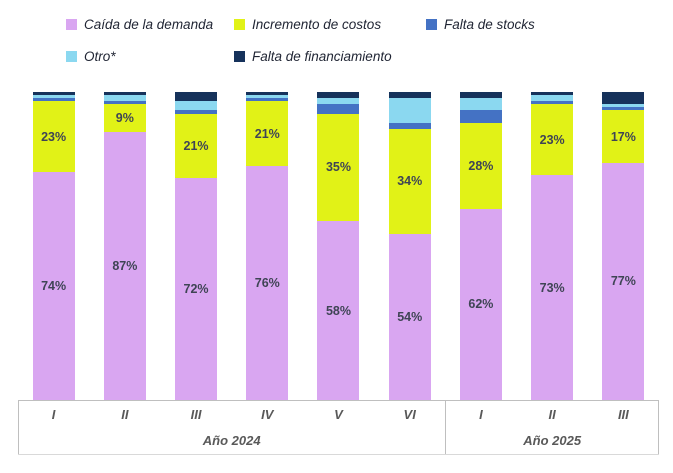  What do you see at coordinates (231, 440) in the screenshot?
I see `axis-group-label: Año 2024` at bounding box center [231, 440].